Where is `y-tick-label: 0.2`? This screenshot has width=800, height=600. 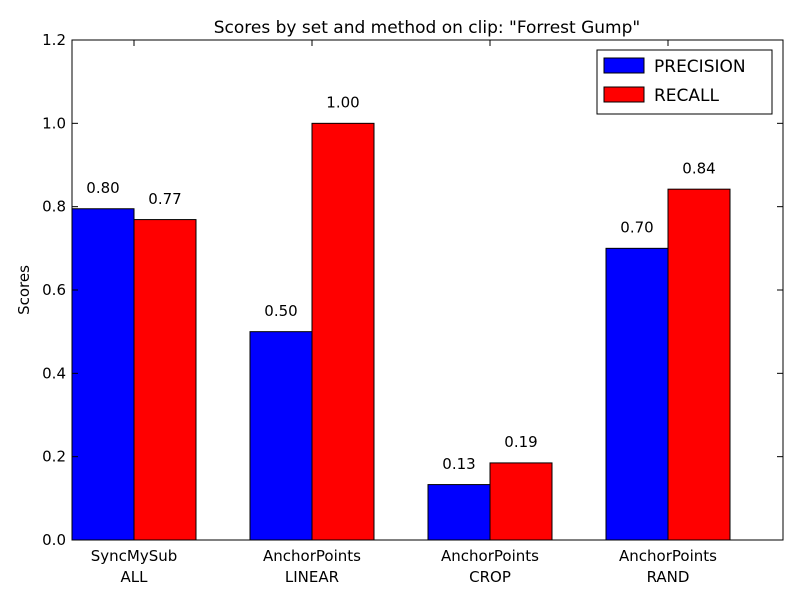 y-tick-label: 0.2 is located at coordinates (54, 457).